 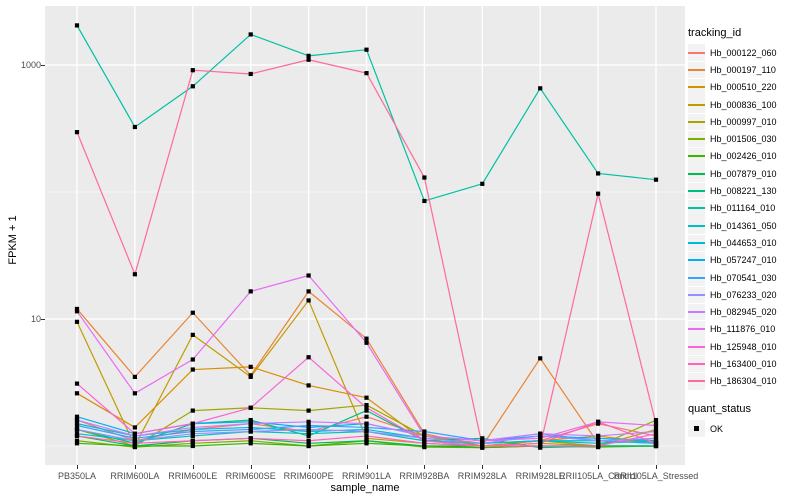 I want to click on legend-item-label: Hb_014361_050, so click(x=743, y=225).